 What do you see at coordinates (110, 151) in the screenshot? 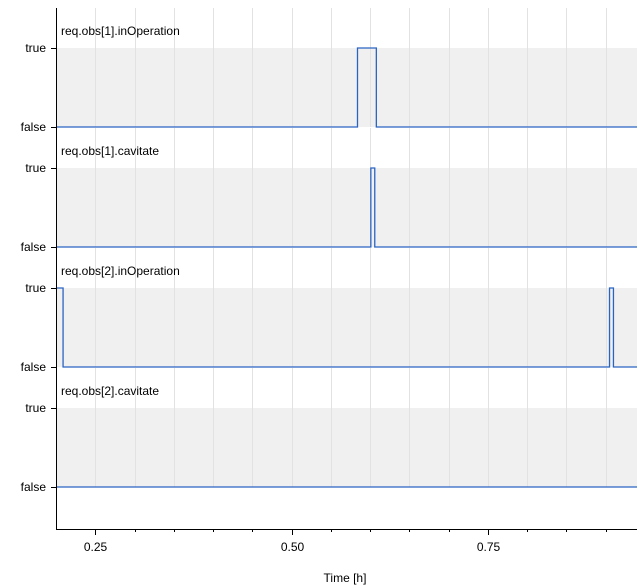
I see `panel-title: req.obs[1].cavitate` at bounding box center [110, 151].